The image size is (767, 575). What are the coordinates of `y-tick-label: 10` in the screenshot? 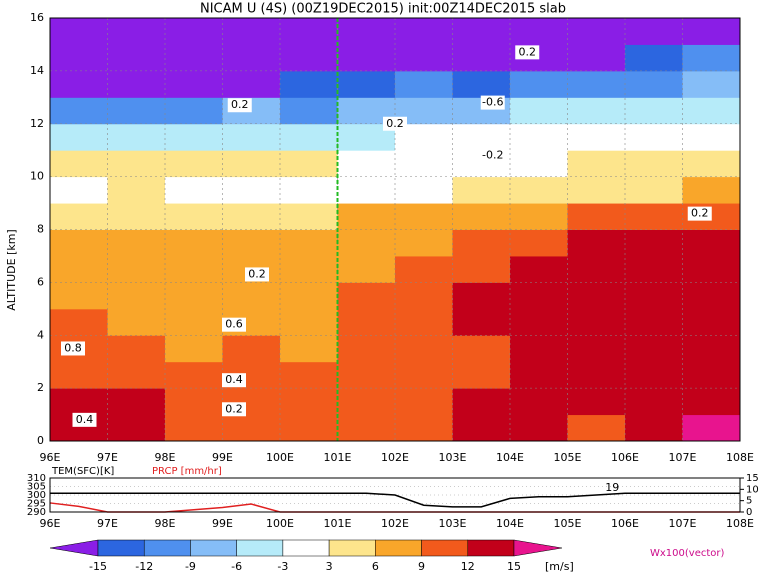 It's located at (37, 176).